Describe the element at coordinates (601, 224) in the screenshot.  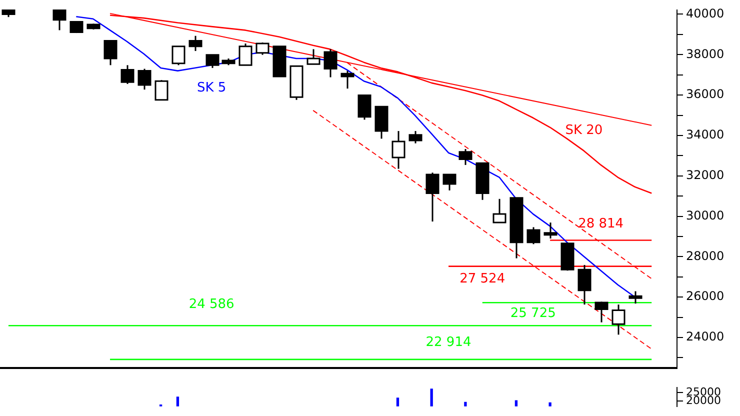
I see `series-label: 28 814` at that location.